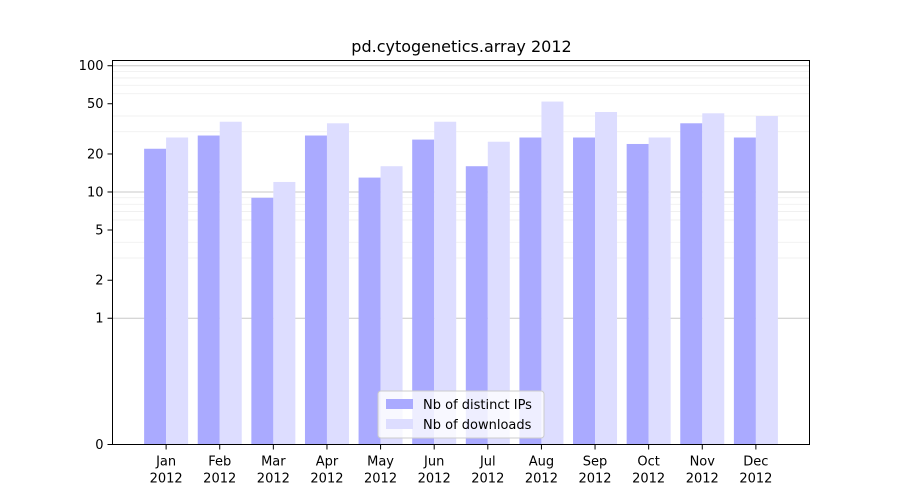 Image resolution: width=900 pixels, height=500 pixels. Describe the element at coordinates (99, 445) in the screenshot. I see `y-tick-label: 0` at that location.